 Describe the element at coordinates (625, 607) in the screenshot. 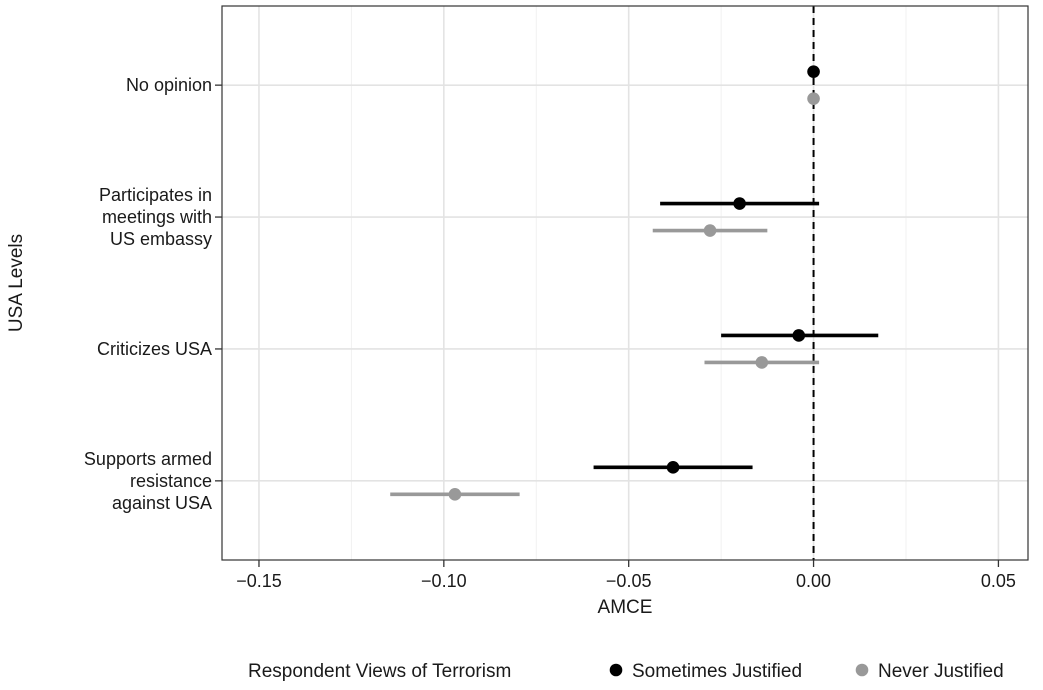

I see `x-axis-title: AMCE` at that location.